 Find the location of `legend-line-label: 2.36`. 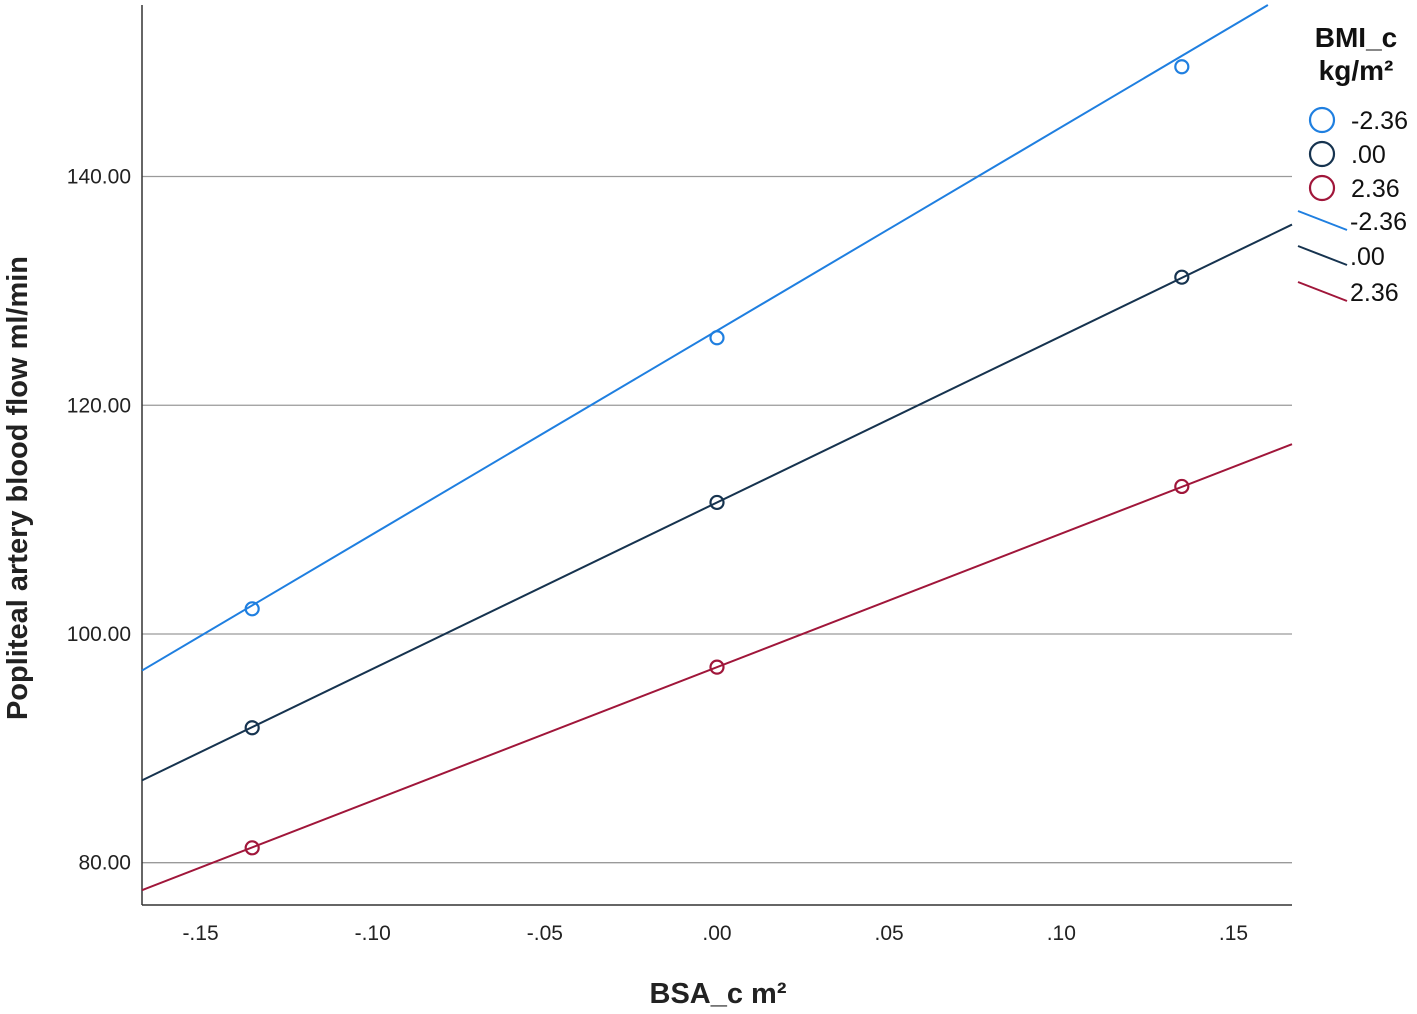

legend-line-label: 2.36 is located at coordinates (1374, 293).